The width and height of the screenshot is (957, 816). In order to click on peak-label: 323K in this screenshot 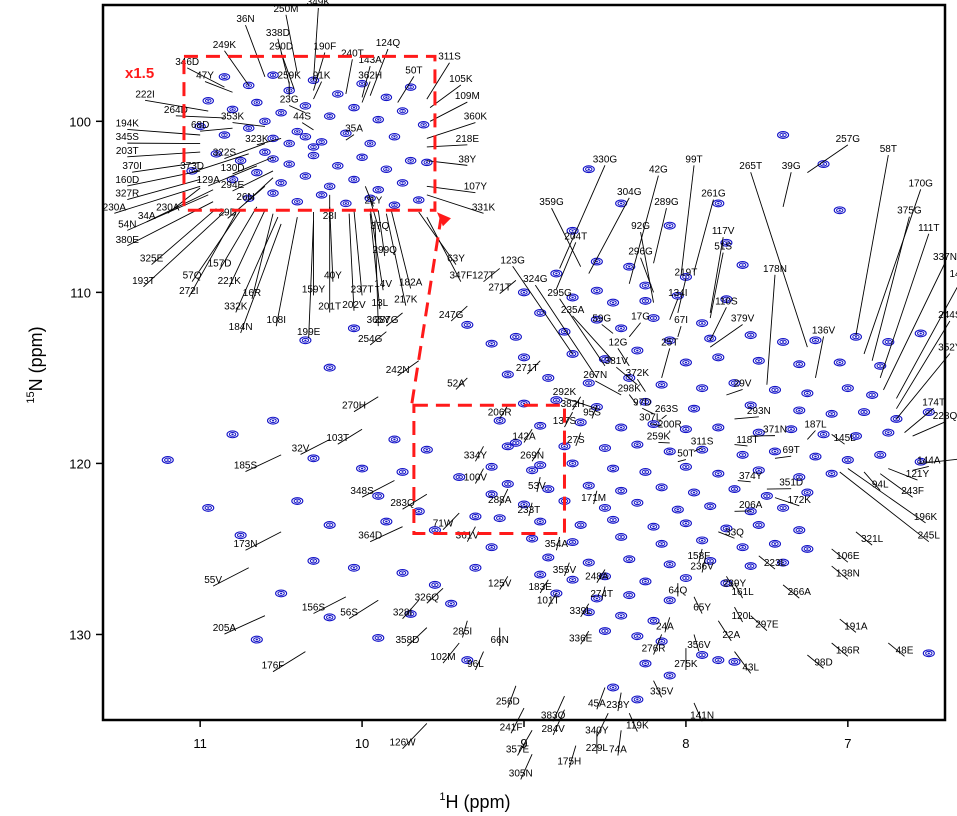, I will do `click(257, 139)`.